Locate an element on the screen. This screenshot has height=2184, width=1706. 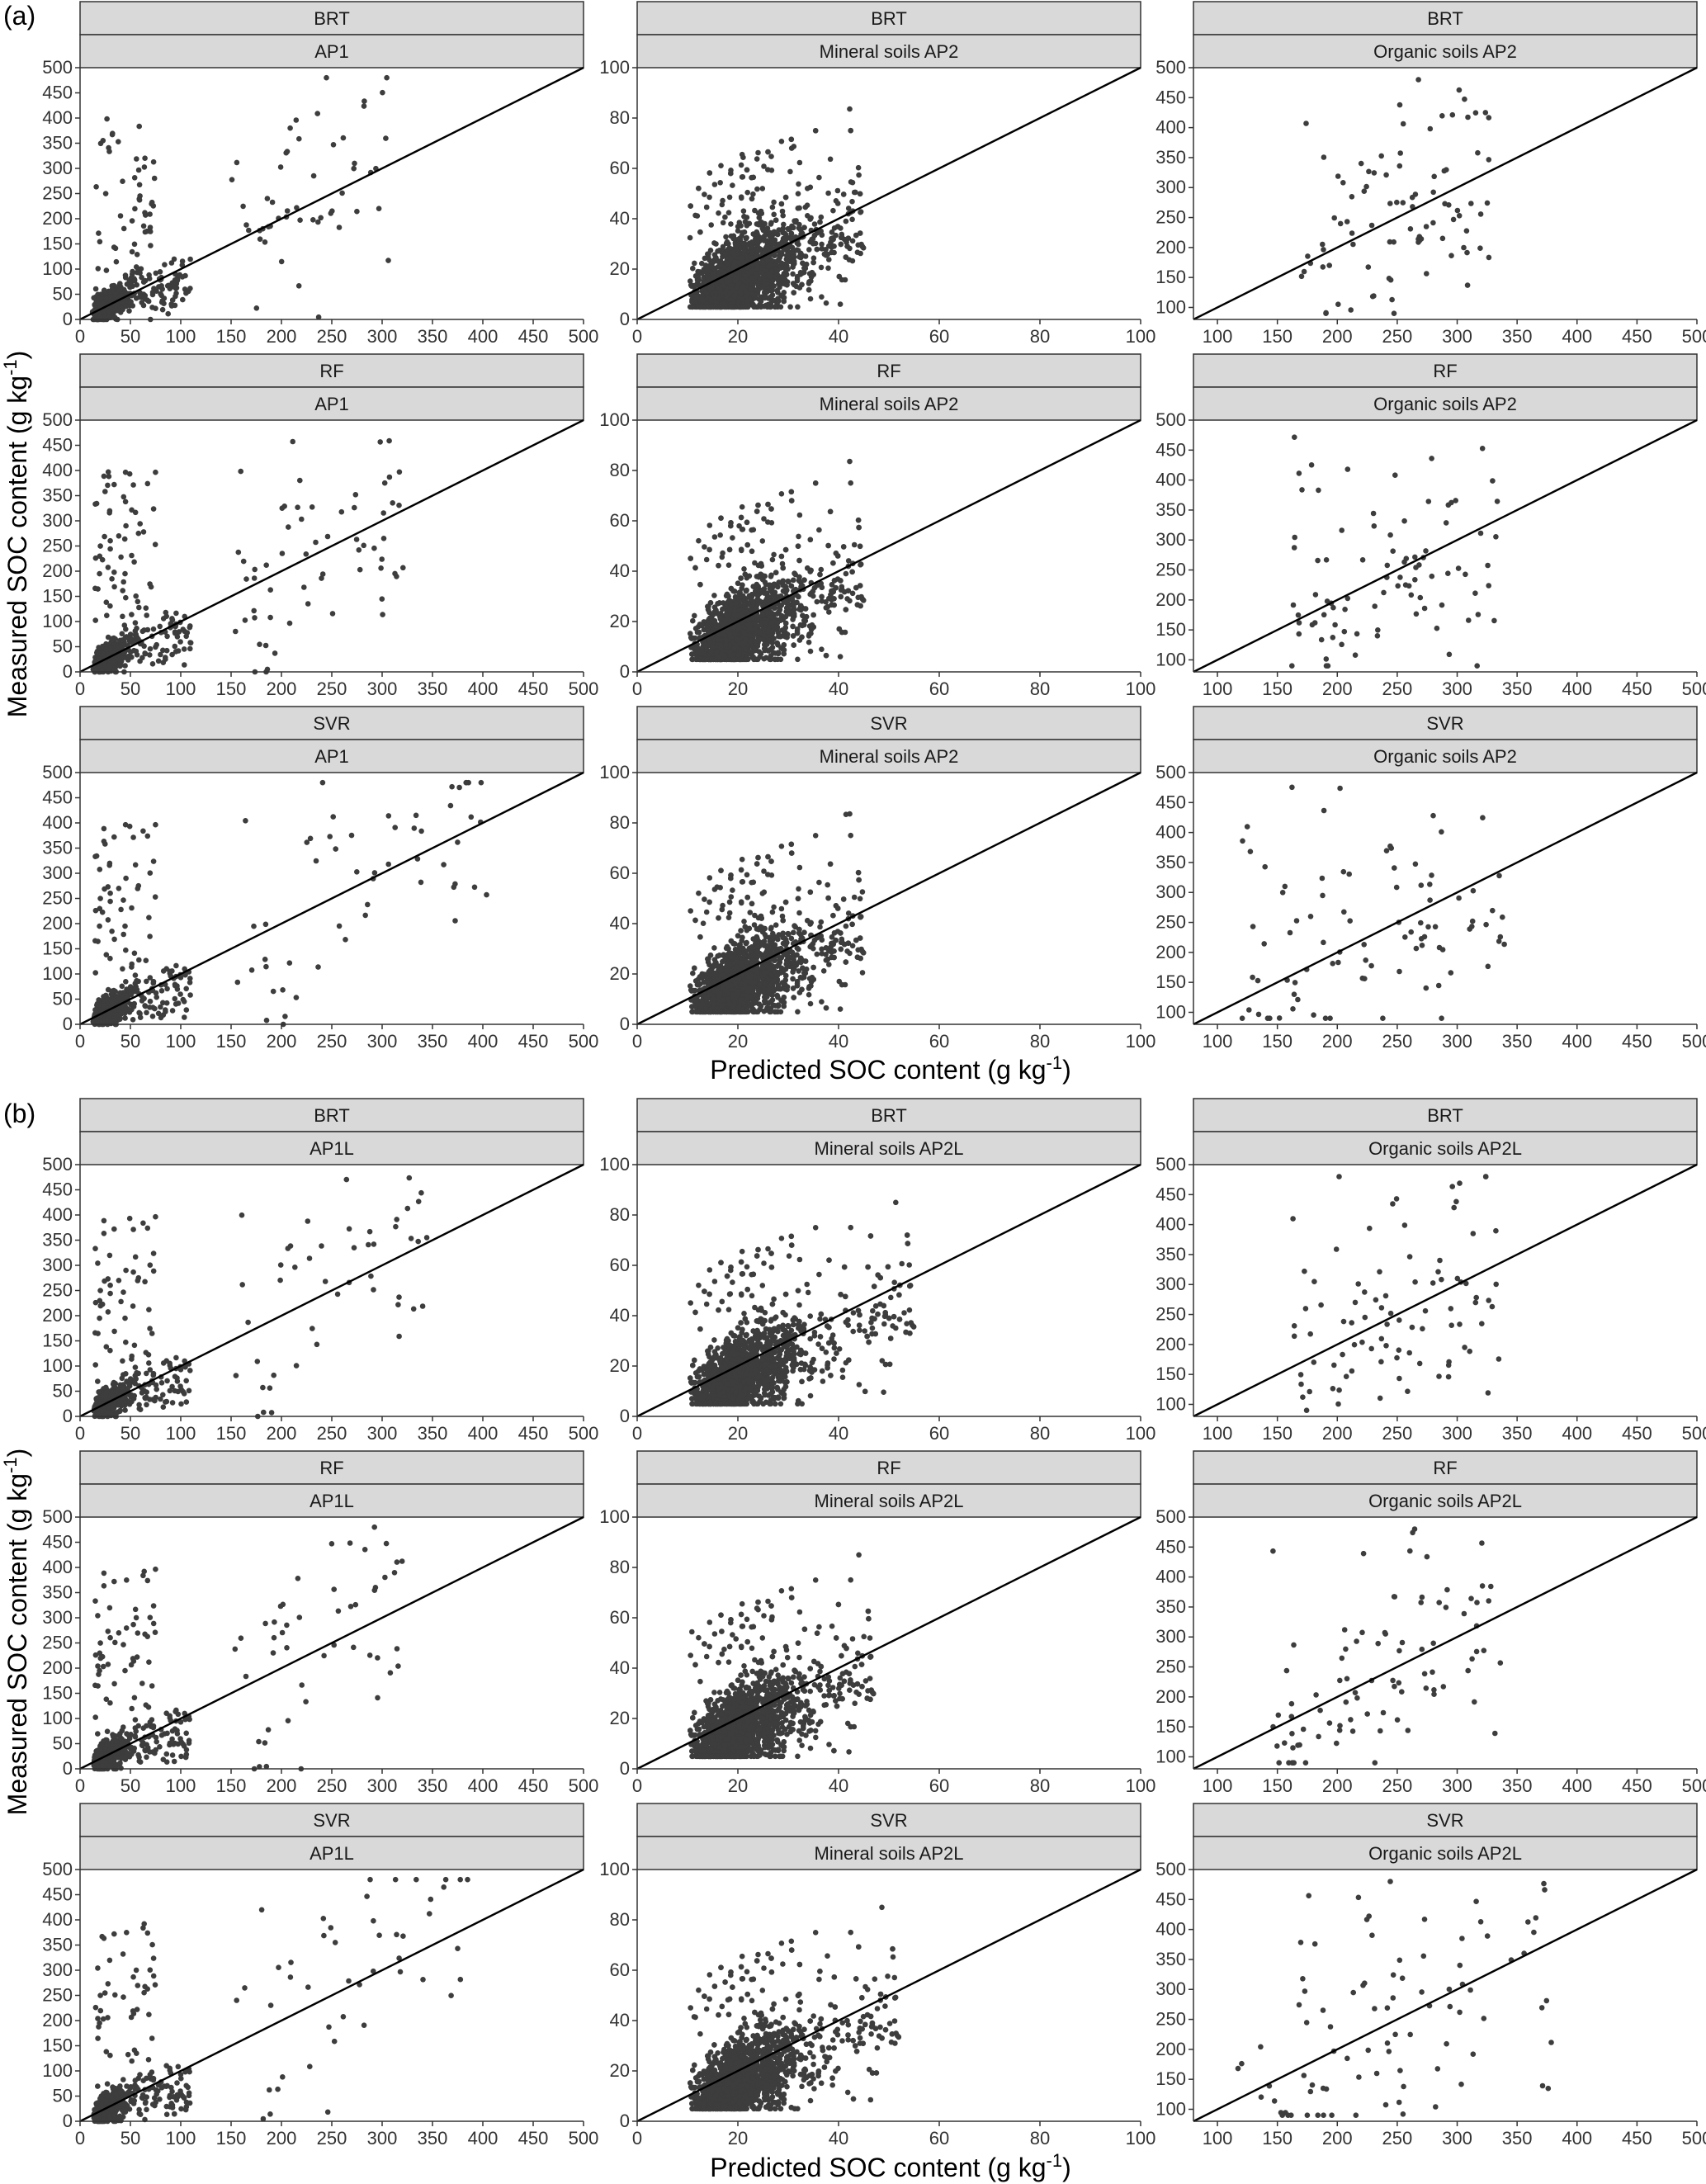
y-tick-label: 60 is located at coordinates (620, 168).